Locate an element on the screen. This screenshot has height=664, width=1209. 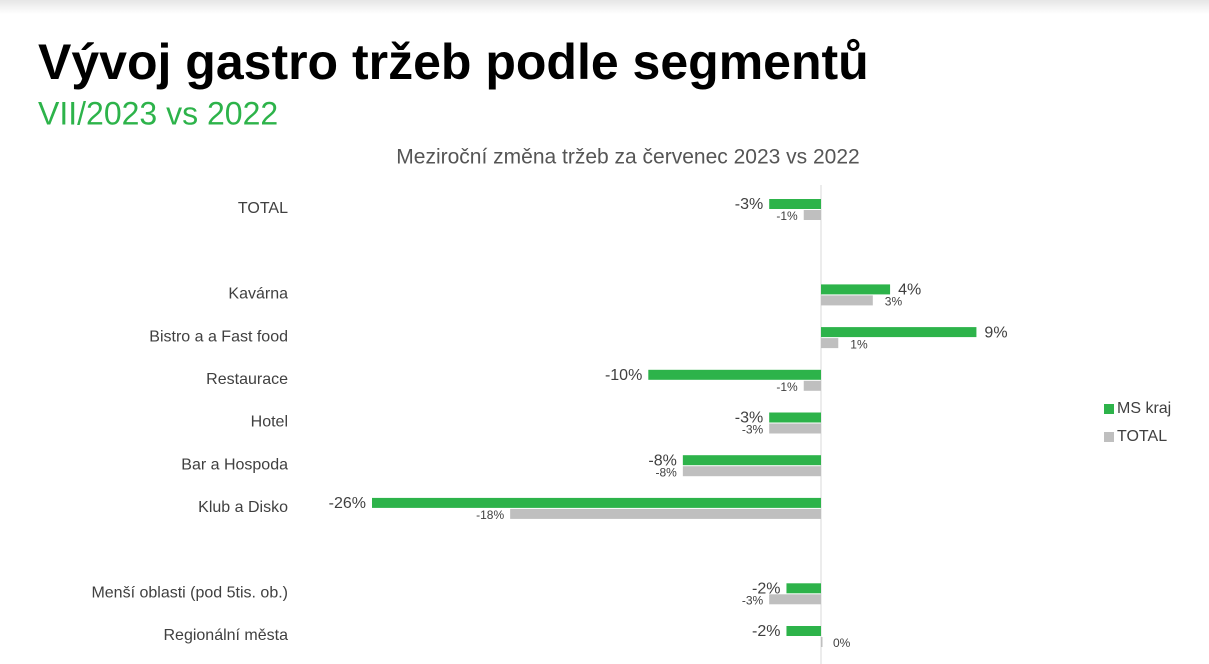
category-label: Restaurace is located at coordinates (247, 379).